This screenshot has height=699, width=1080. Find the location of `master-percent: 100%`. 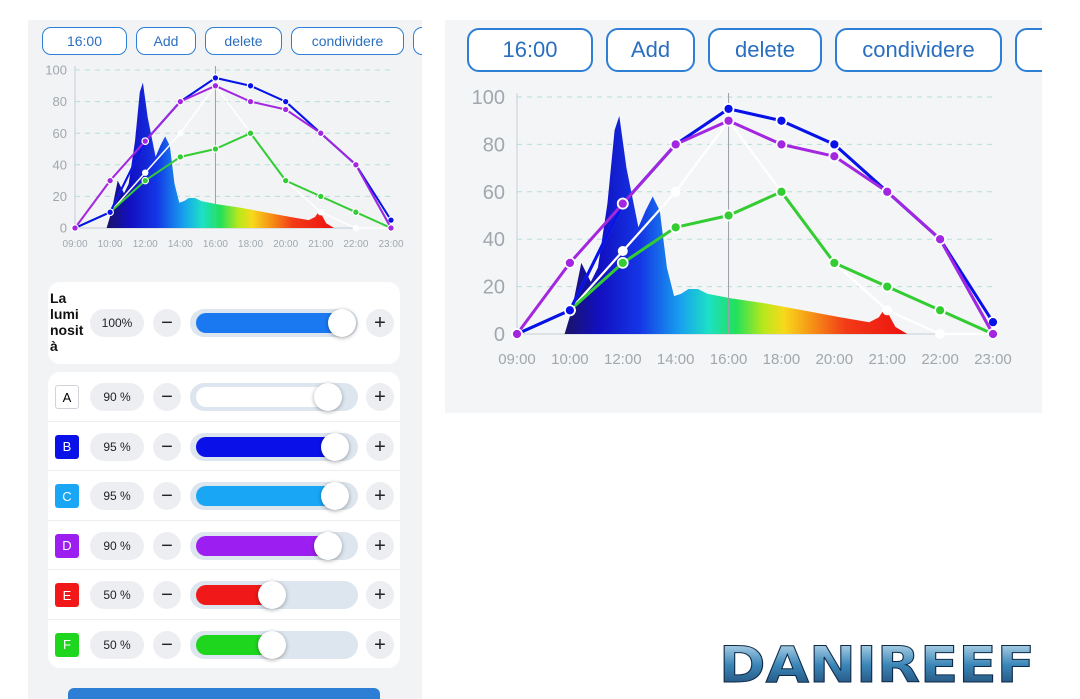

master-percent: 100% is located at coordinates (117, 323).